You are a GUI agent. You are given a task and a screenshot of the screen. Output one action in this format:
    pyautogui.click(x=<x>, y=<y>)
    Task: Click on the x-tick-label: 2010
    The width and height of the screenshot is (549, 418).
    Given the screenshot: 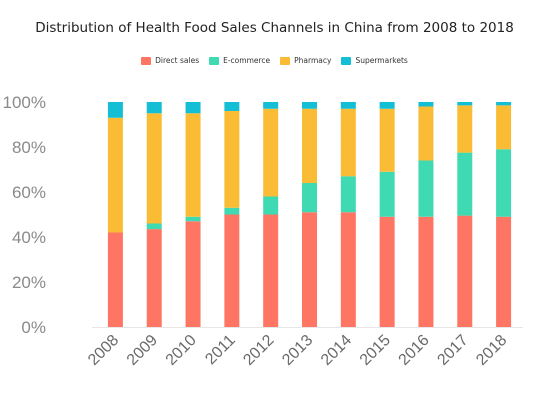 What is the action you would take?
    pyautogui.click(x=181, y=350)
    